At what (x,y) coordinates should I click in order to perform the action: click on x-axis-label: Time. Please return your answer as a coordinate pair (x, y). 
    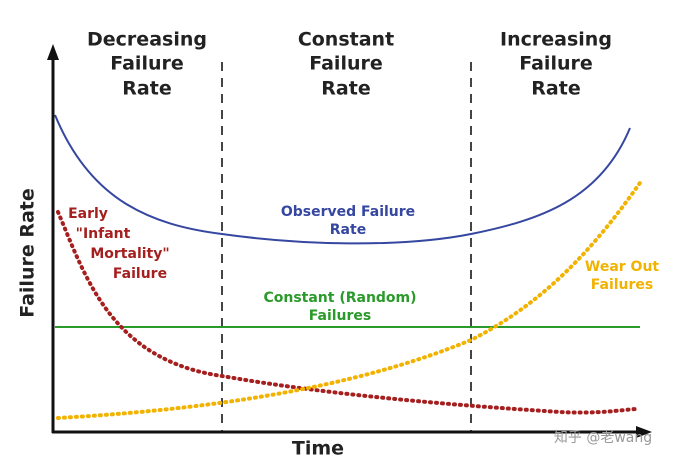
    Looking at the image, I should click on (318, 449).